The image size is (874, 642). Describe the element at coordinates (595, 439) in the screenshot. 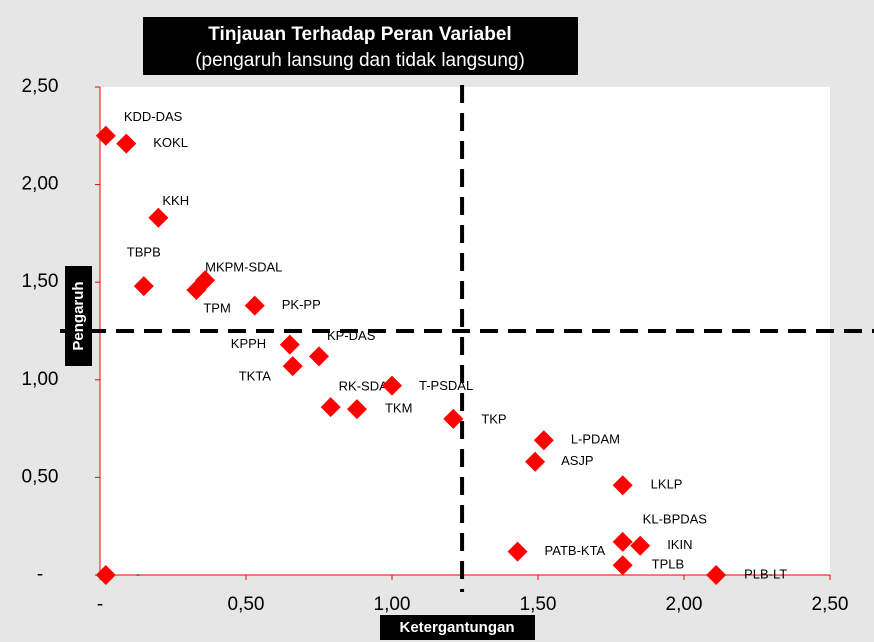

I see `point-label: L-PDAM` at that location.